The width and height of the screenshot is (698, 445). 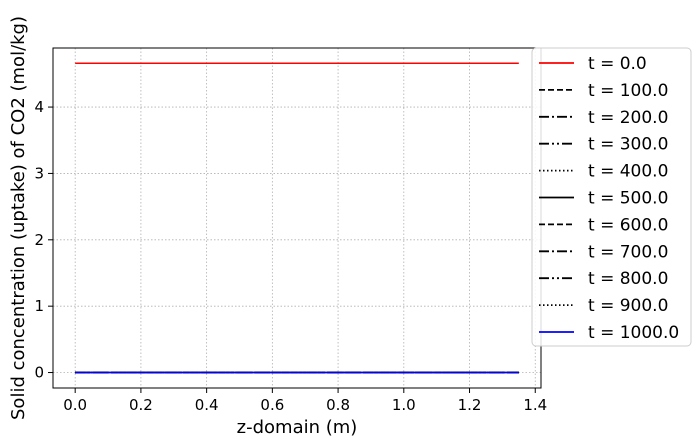 I want to click on x-axis-ticks: 0.0 0.2 0.4 0.6 0.8 1.0 1.2 1.4, so click(x=305, y=401).